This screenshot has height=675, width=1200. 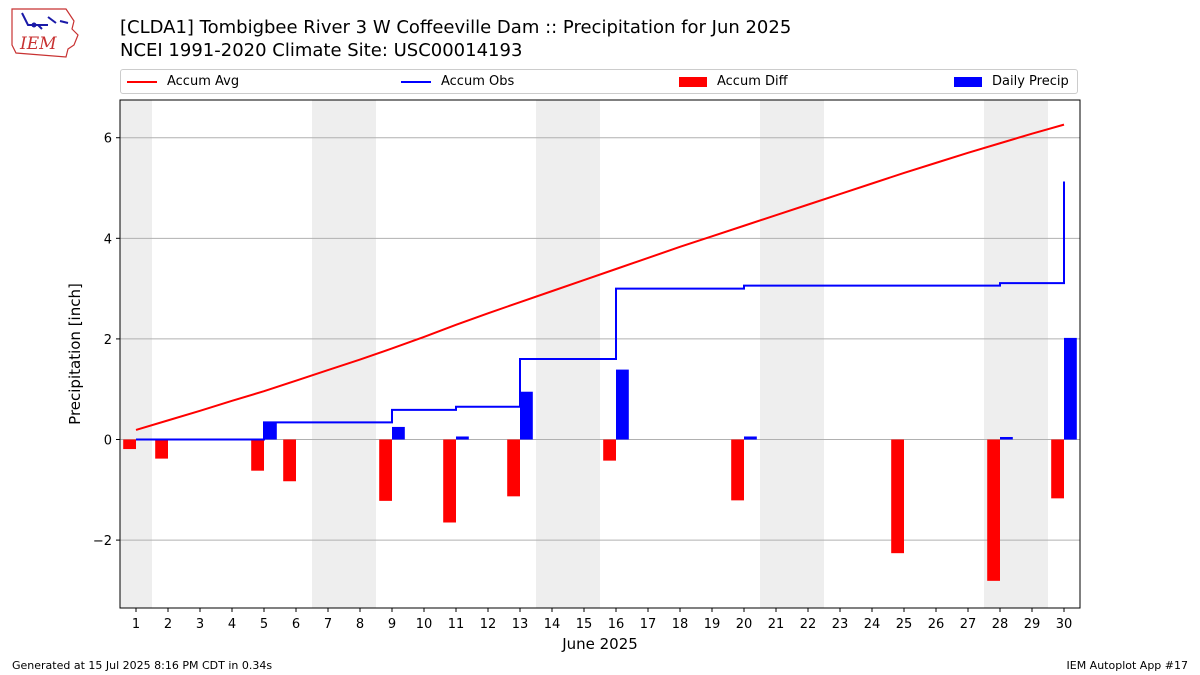 I want to click on x-tick-label: 19, so click(x=712, y=624).